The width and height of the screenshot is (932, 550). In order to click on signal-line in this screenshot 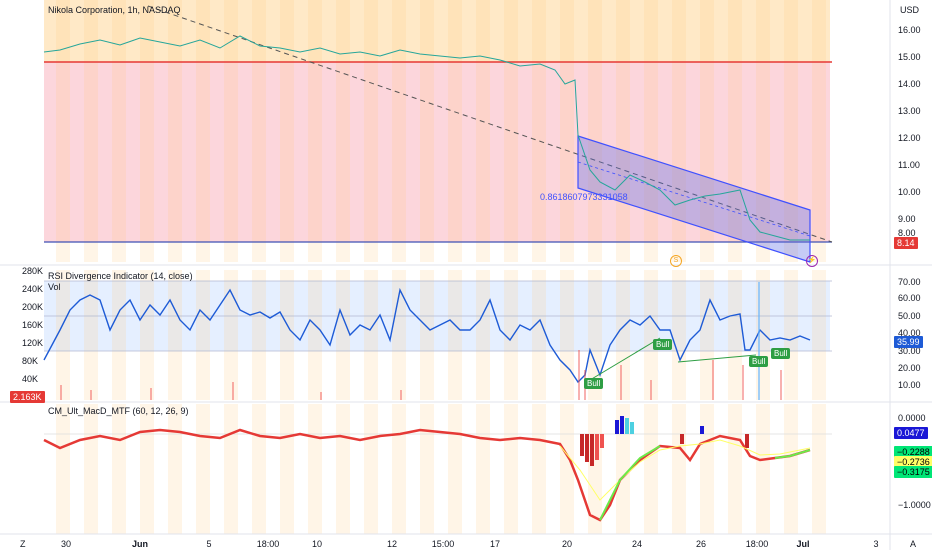, I will do `click(685, 470)`.